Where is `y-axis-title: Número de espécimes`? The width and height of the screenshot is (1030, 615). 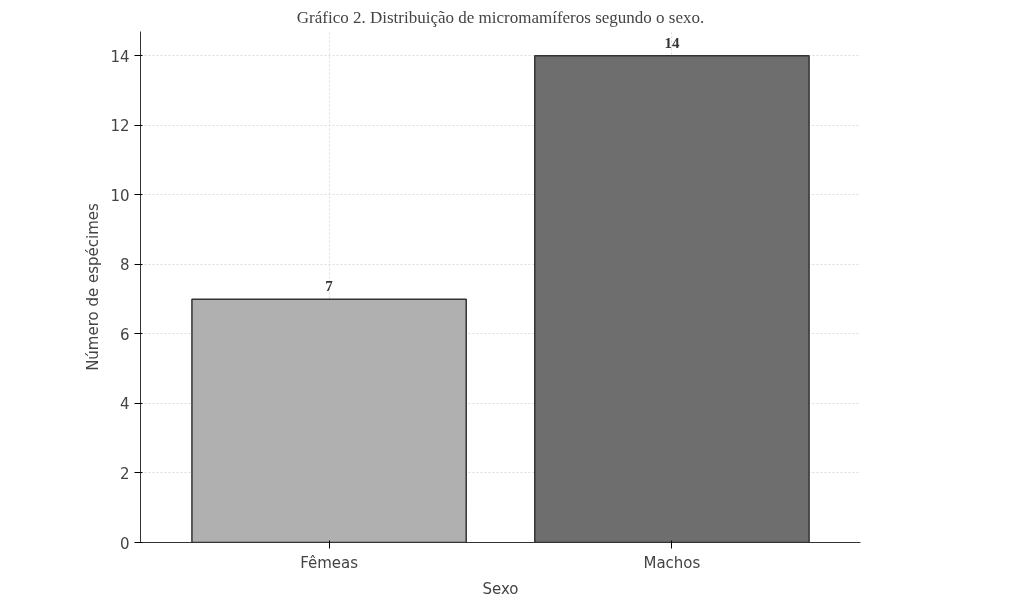 y-axis-title: Número de espécimes is located at coordinates (93, 286).